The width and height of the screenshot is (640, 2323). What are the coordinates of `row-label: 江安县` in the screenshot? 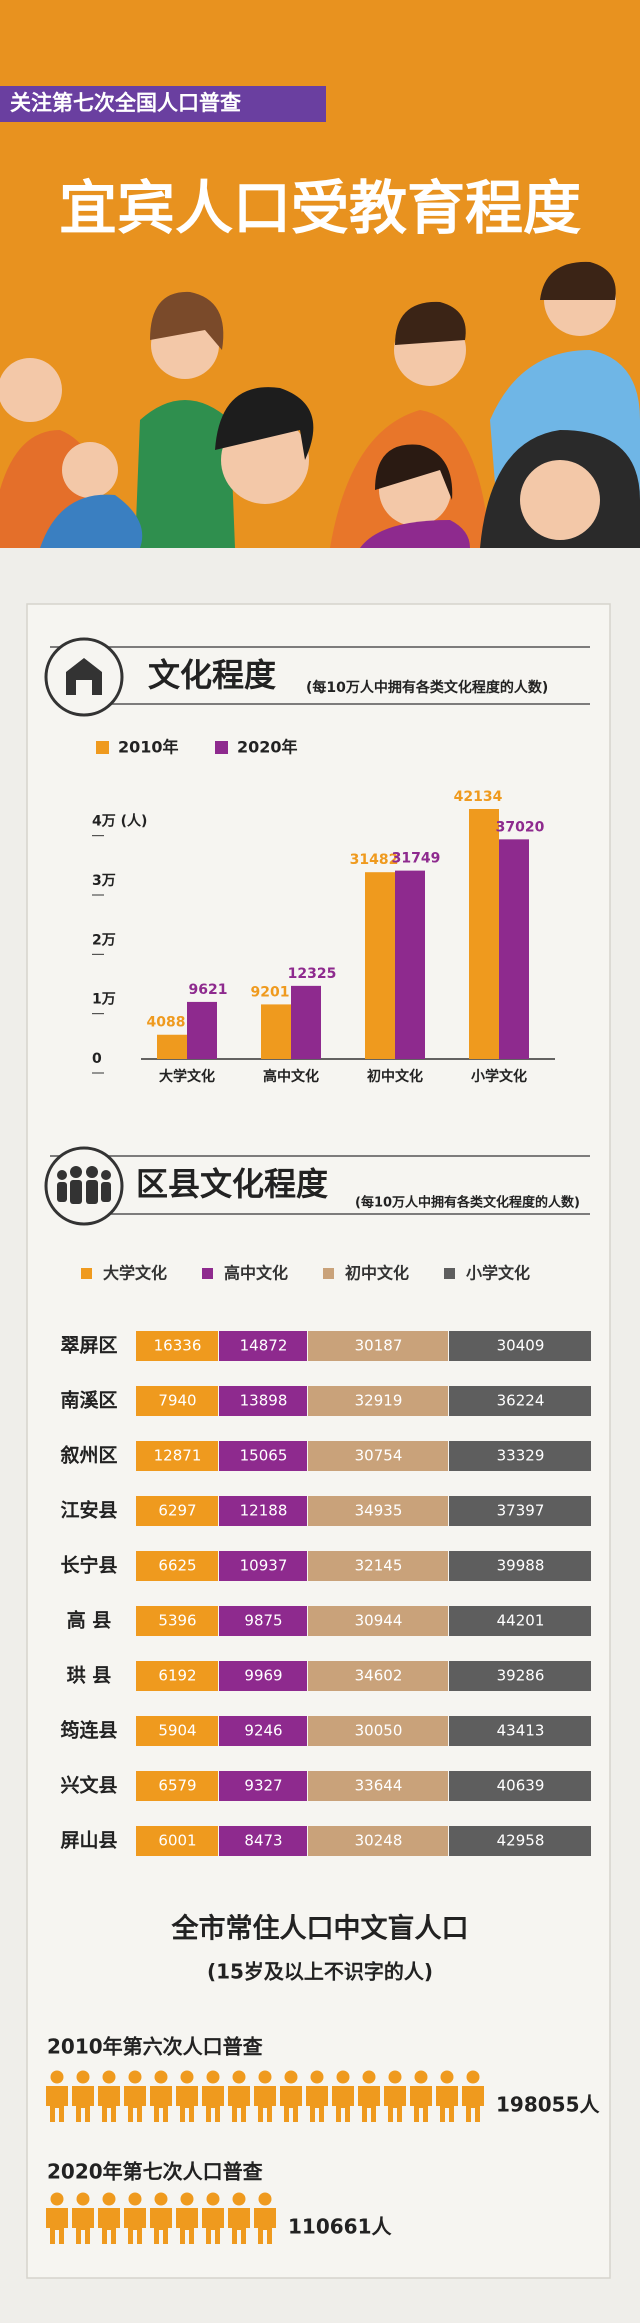 It's located at (88, 1510).